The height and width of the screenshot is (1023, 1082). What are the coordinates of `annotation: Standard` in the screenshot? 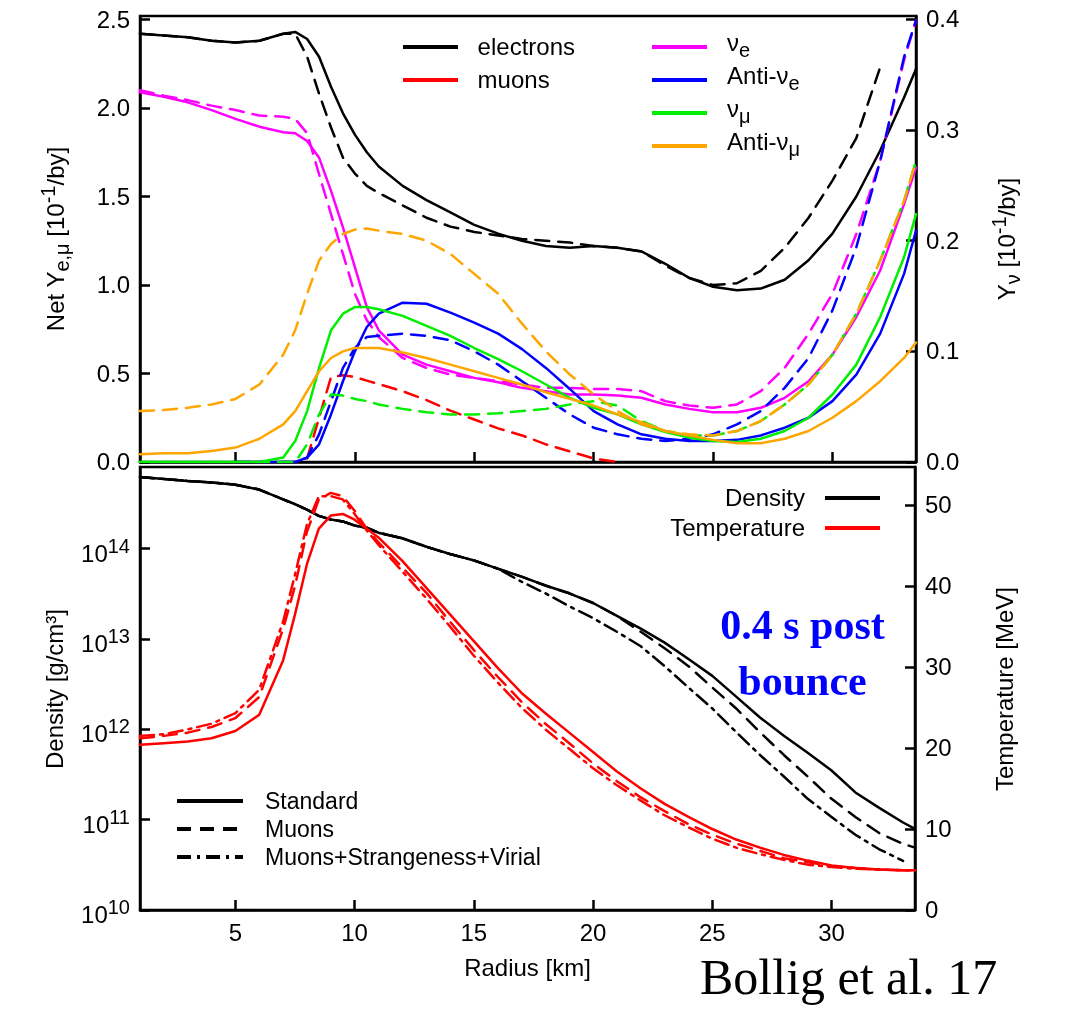 It's located at (312, 801).